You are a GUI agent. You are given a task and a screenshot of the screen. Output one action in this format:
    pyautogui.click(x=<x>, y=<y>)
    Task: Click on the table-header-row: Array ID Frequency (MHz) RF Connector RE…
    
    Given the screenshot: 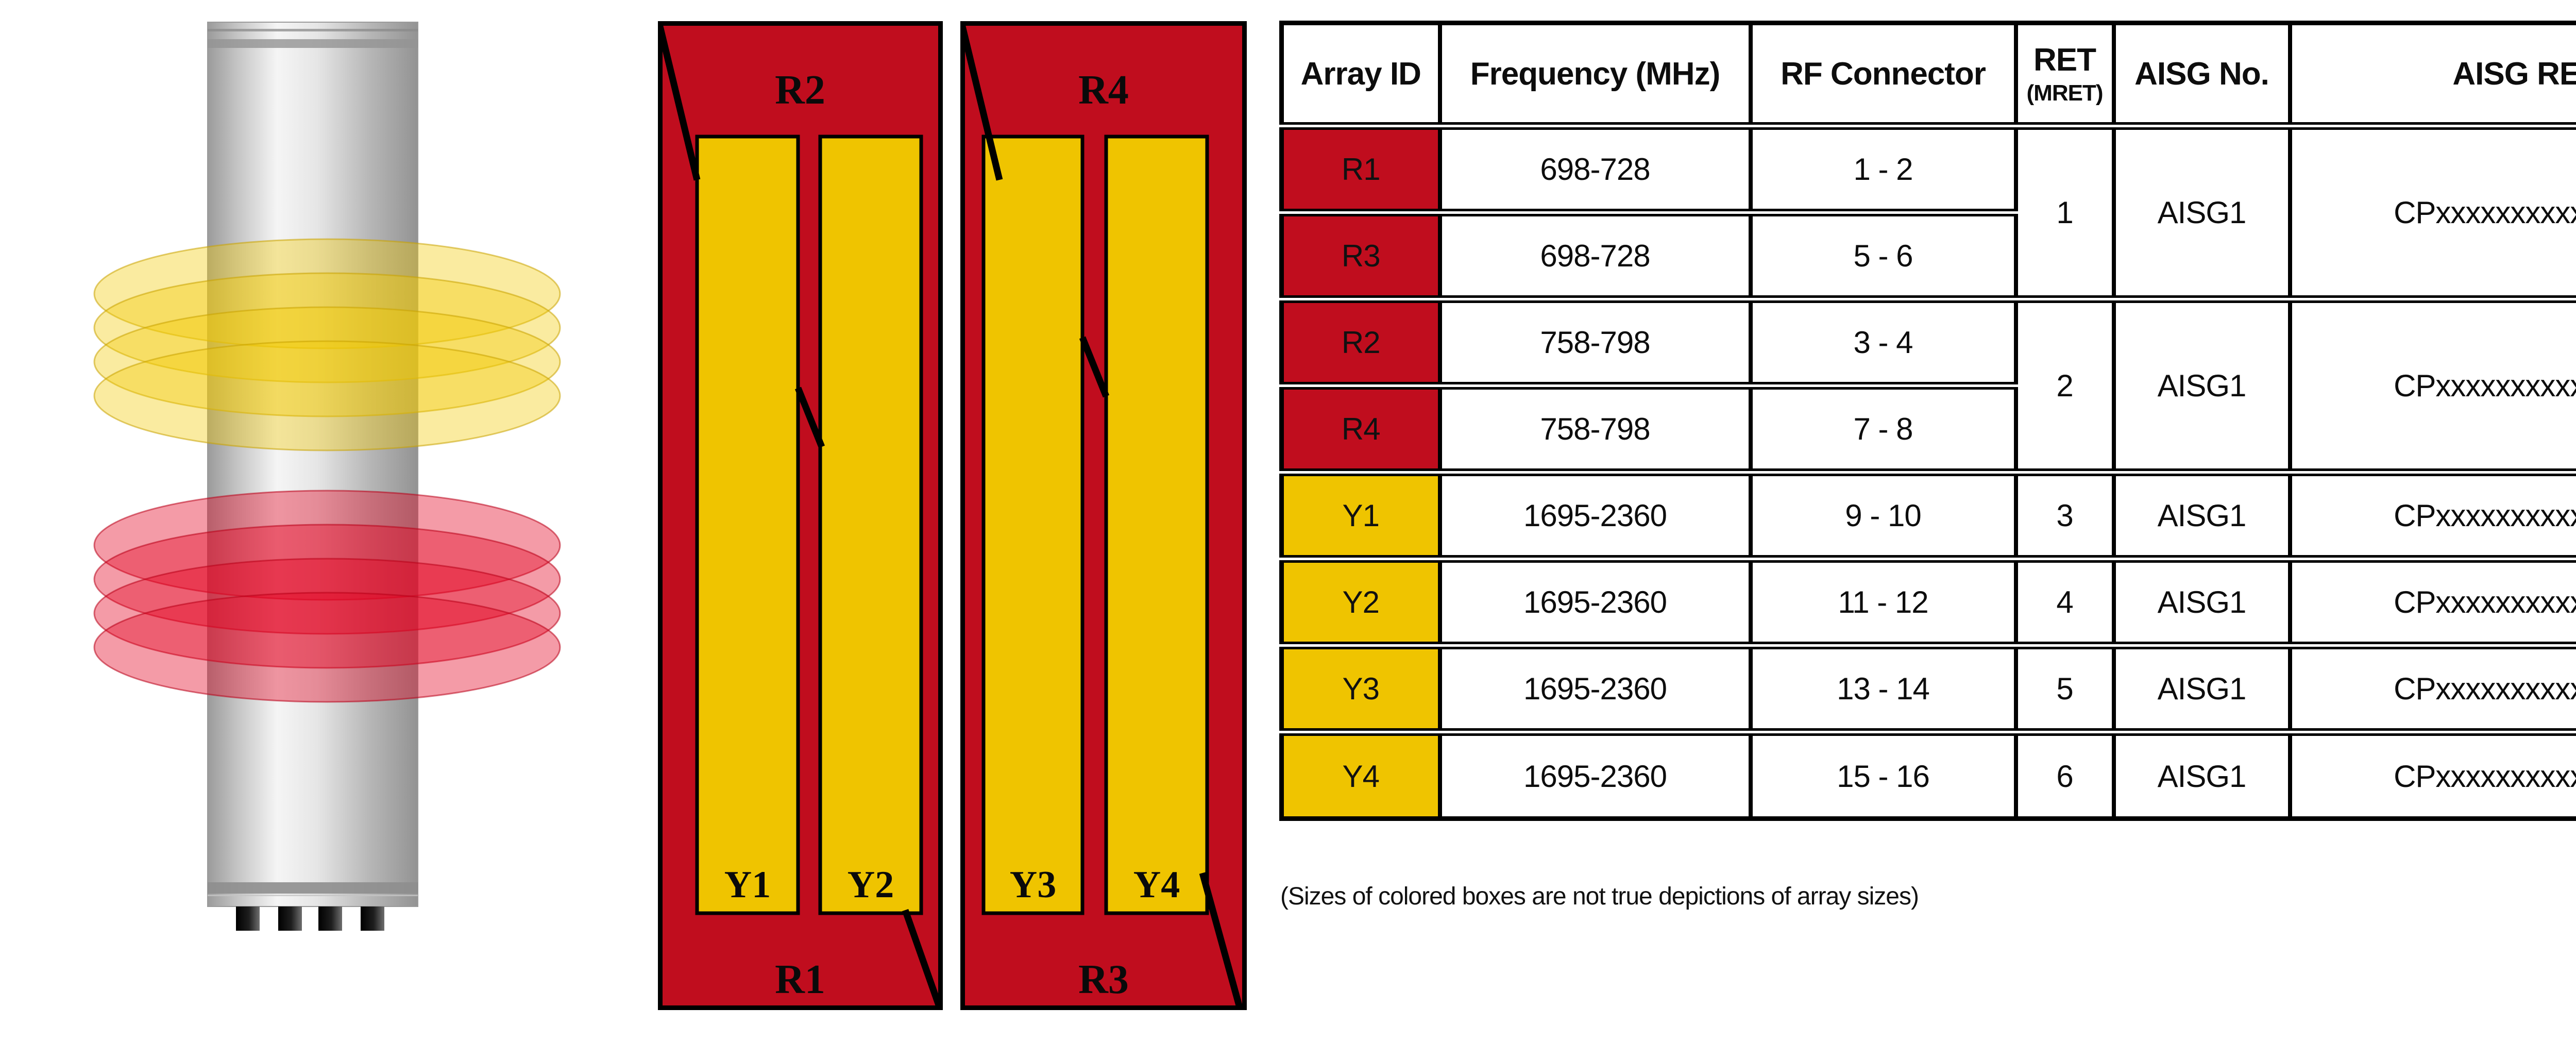 What is the action you would take?
    pyautogui.click(x=1928, y=77)
    